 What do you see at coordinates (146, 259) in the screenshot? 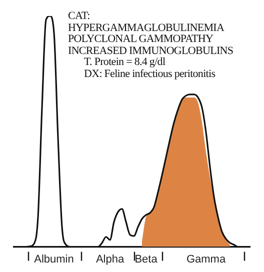
I see `x-tick-label: Beta` at bounding box center [146, 259].